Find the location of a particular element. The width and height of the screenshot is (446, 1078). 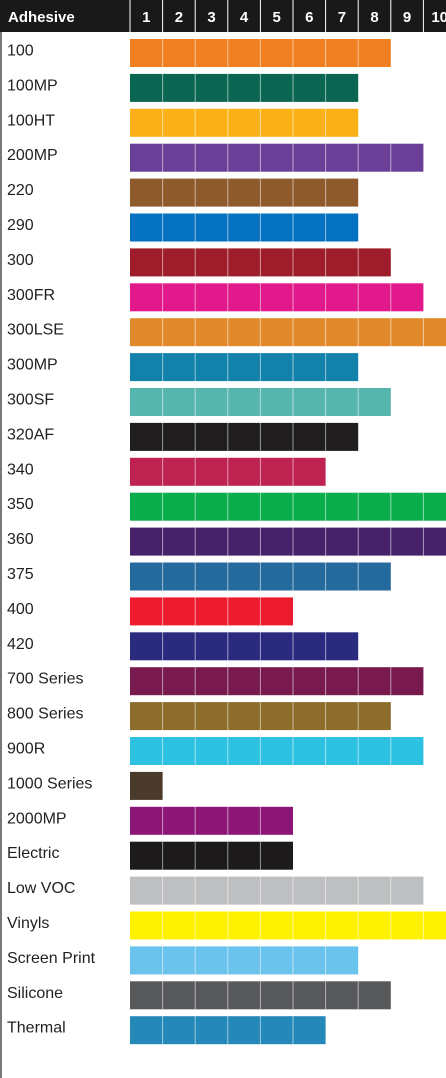

bar-label: 290 is located at coordinates (20, 225).